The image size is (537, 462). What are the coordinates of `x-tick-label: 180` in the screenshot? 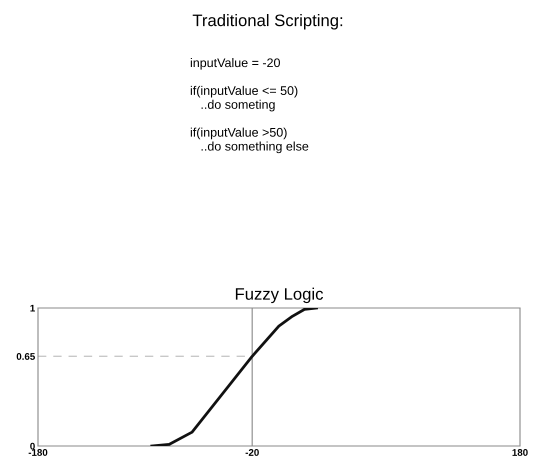 It's located at (520, 452).